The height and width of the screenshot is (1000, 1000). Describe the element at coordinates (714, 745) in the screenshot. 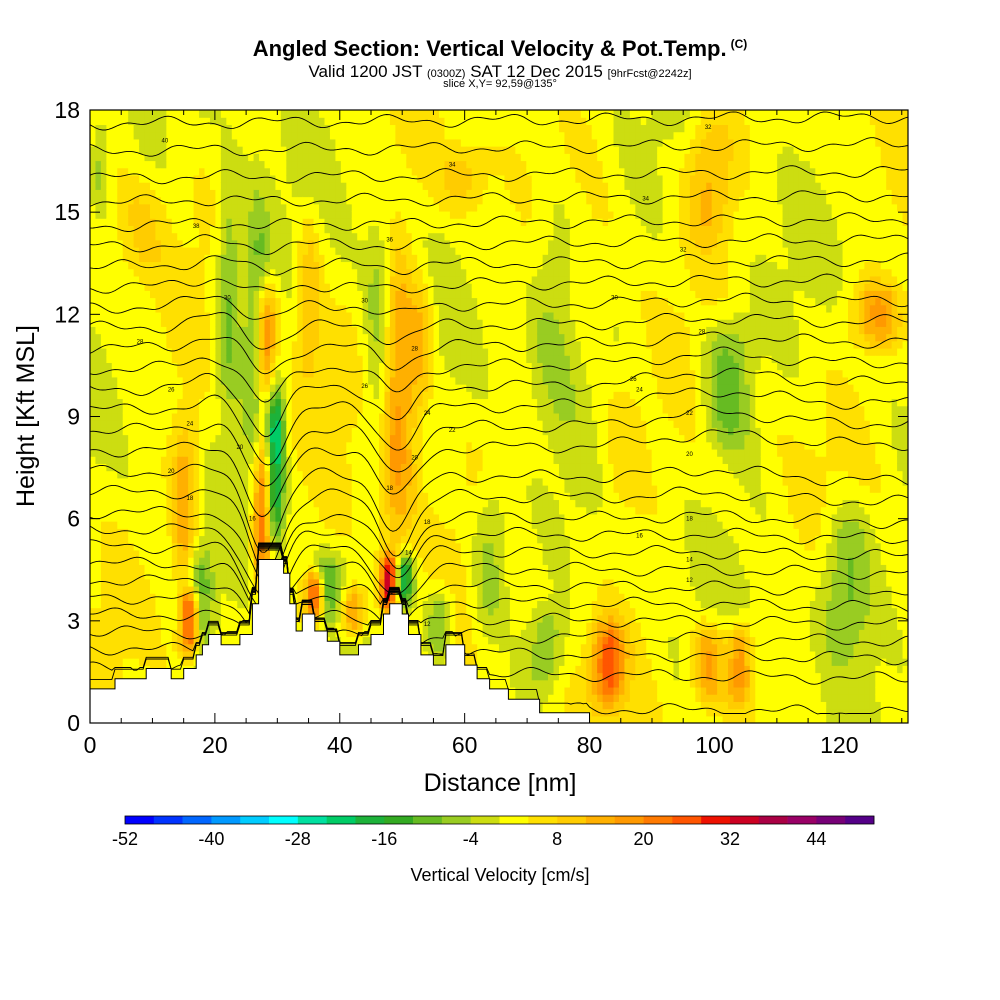

I see `x-tick-label: 100` at that location.